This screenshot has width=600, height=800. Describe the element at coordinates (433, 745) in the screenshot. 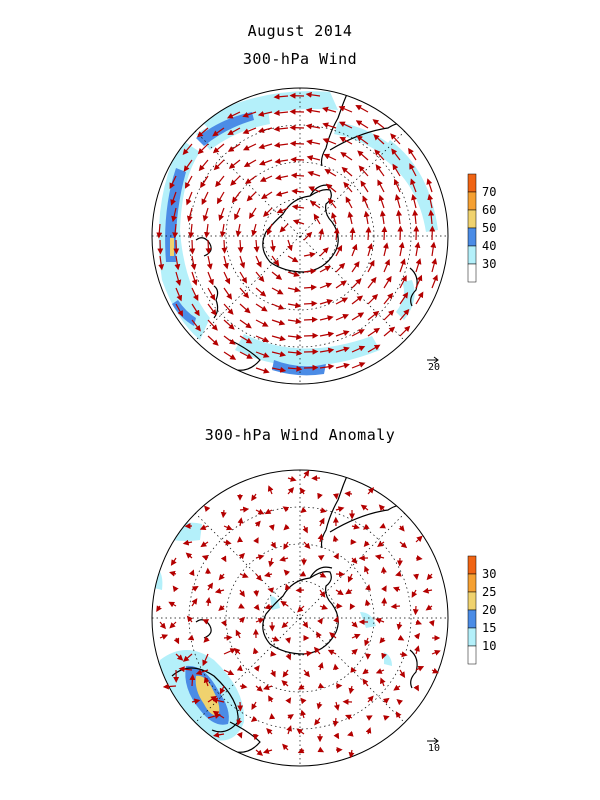

I see `reference-vector: 10` at that location.